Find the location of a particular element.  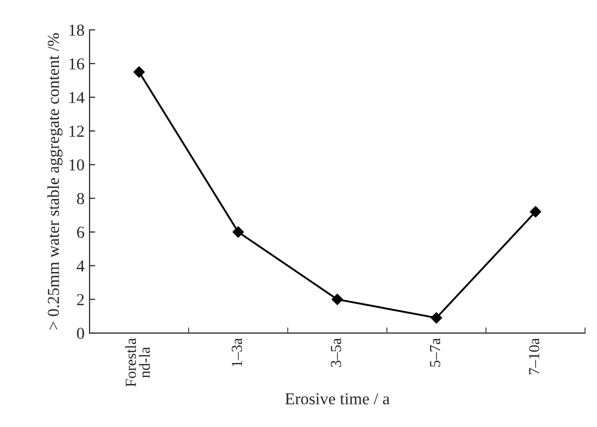

x-tick-label: Forestla nd-la is located at coordinates (137, 362).